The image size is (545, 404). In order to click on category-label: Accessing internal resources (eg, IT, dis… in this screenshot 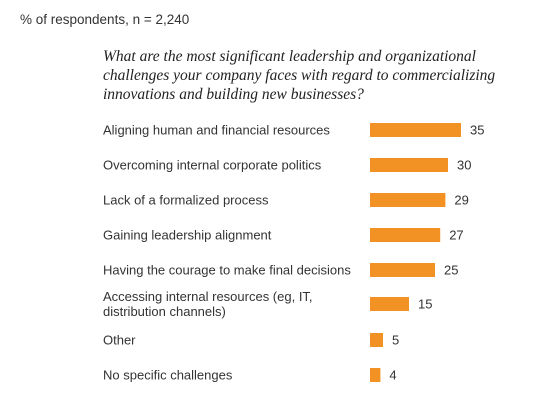, I will do `click(208, 304)`.